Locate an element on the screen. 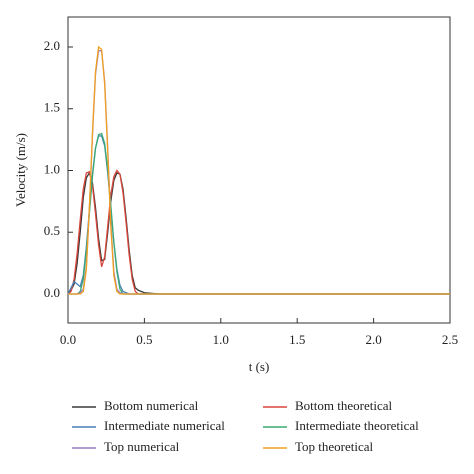 Image resolution: width=474 pixels, height=474 pixels. legend-label: Intermediate numerical is located at coordinates (164, 425).